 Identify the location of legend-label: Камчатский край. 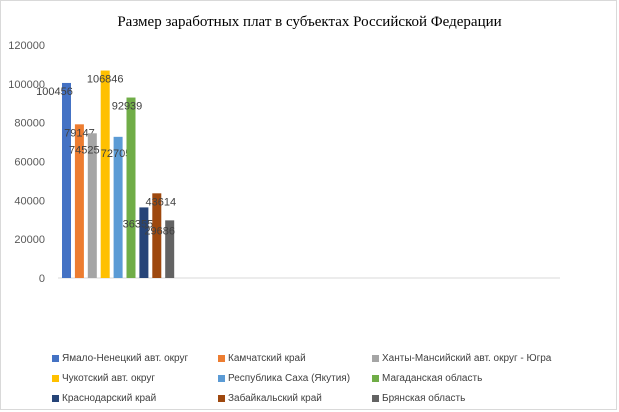
(267, 358).